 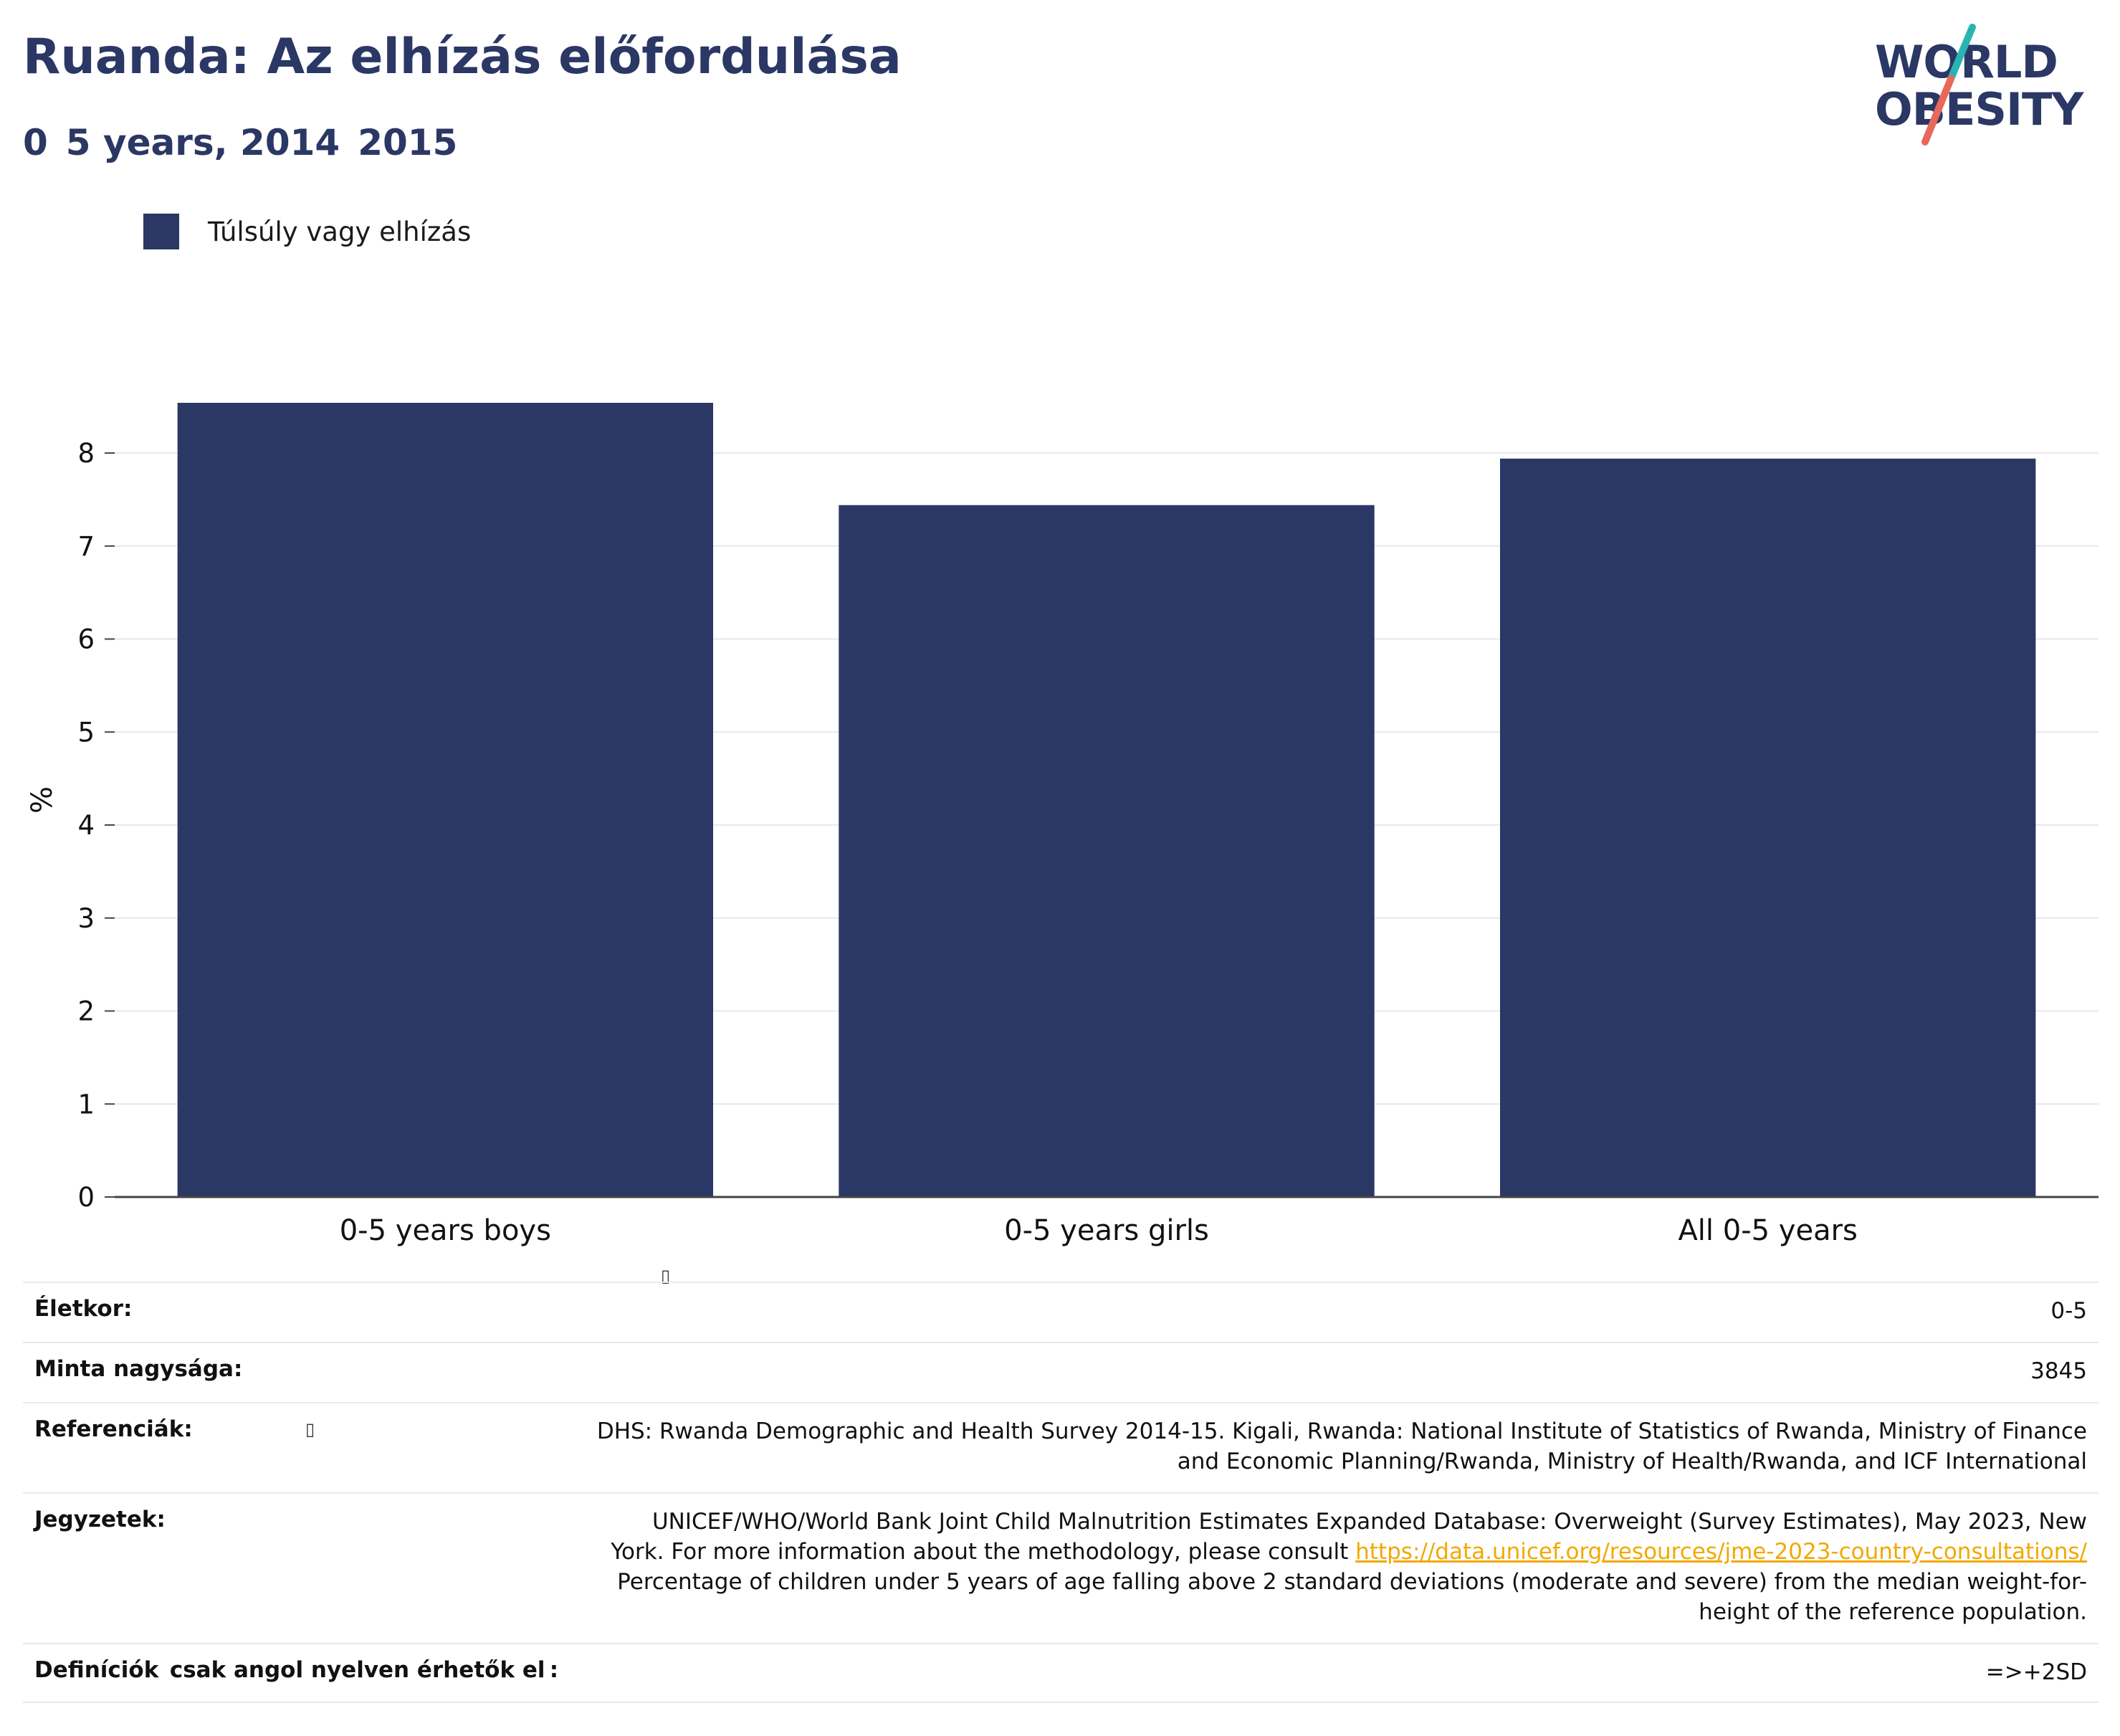 I want to click on x-tick-label: All 0-5 years, so click(x=1768, y=1230).